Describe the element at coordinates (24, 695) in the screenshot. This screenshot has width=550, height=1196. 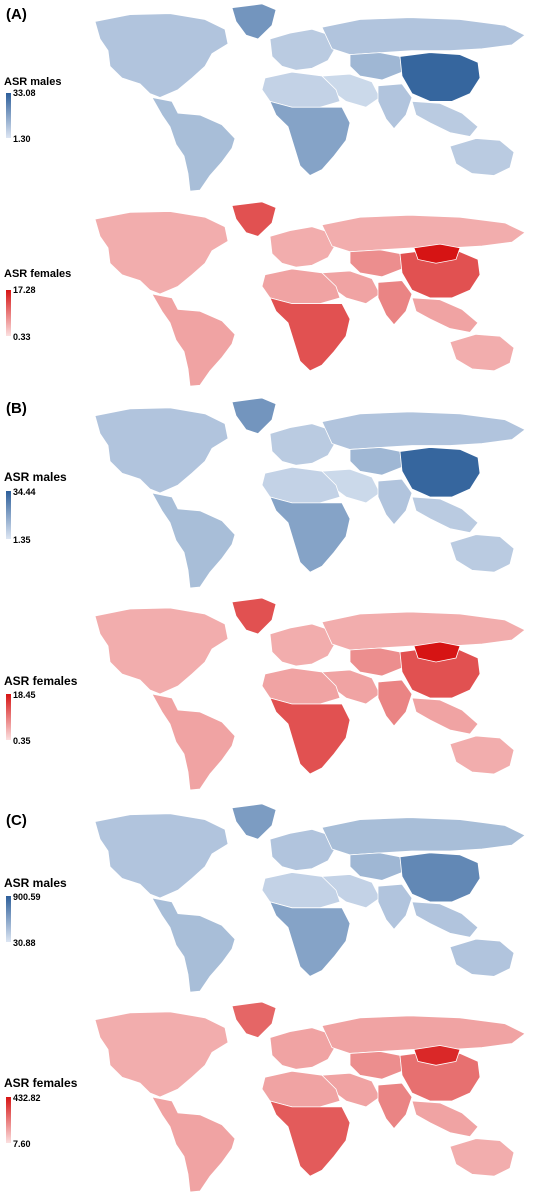
I see `legend-max-value: 18.45` at that location.